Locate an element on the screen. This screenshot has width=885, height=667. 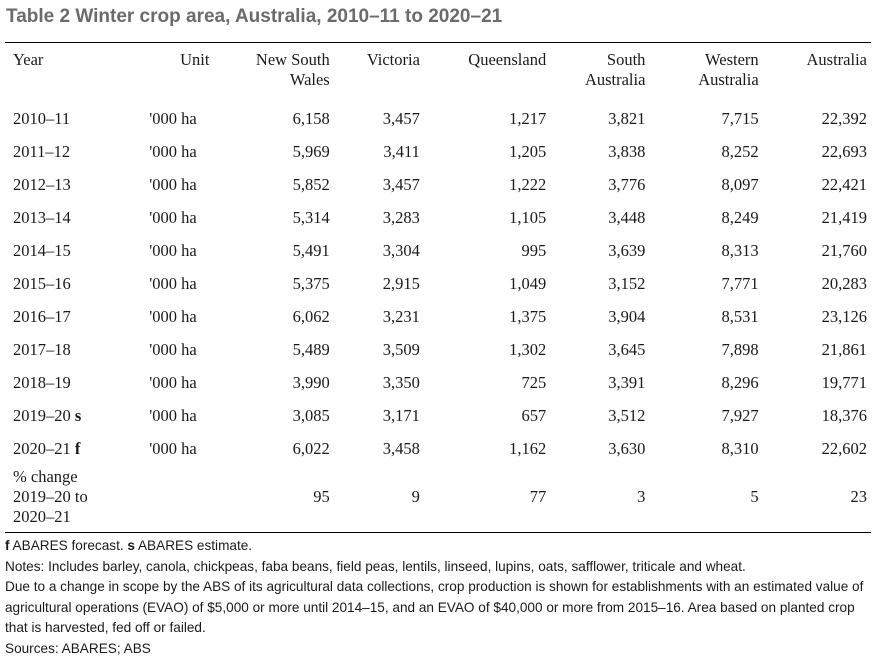
cell-aus: 22,693 is located at coordinates (844, 151).